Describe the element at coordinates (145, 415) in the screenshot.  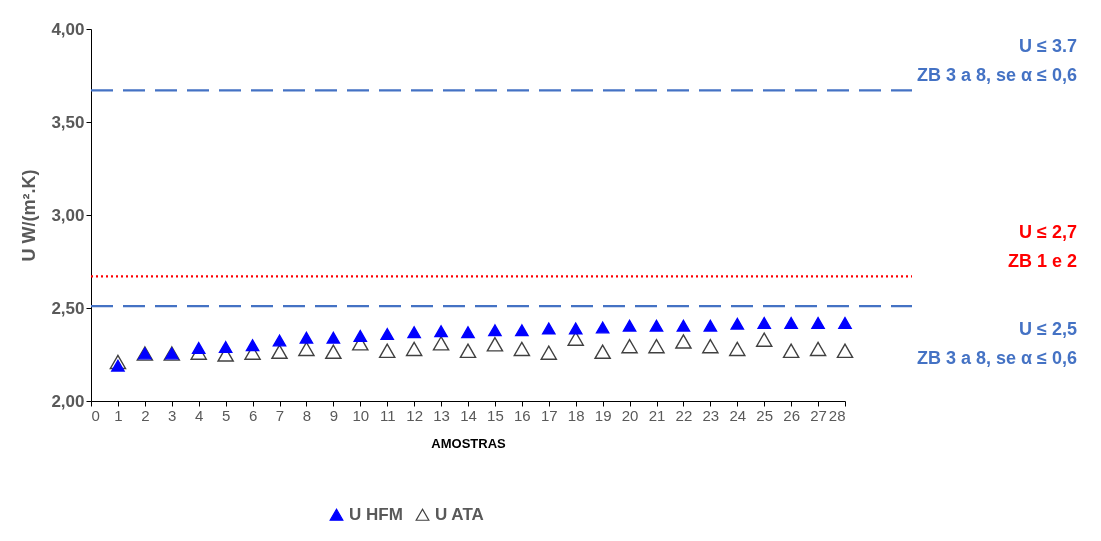
I see `x-tick-label: 2` at that location.